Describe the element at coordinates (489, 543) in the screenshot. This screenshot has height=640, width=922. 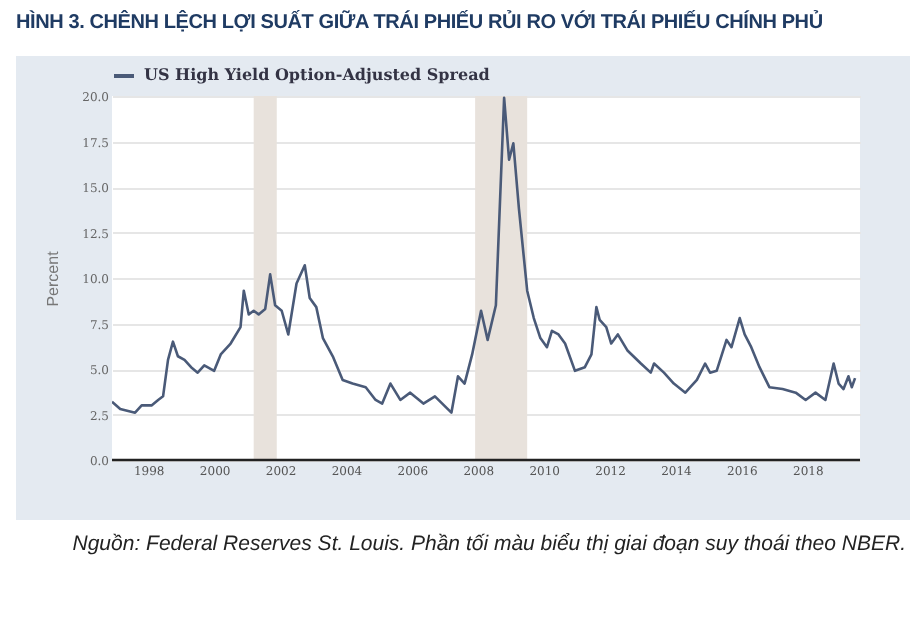
I see `text: Nguồn: Federal Reserves St. Louis. Phần tối màu biểu thị giai đoạn suy thoái theo NBER.` at that location.